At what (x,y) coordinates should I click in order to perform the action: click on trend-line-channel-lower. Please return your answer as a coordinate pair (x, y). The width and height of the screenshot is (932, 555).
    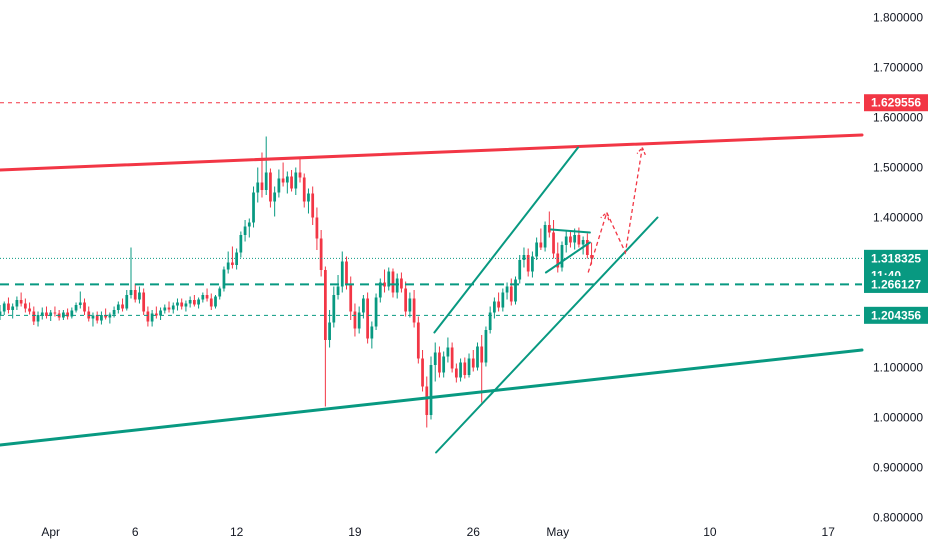
    Looking at the image, I should click on (547, 335).